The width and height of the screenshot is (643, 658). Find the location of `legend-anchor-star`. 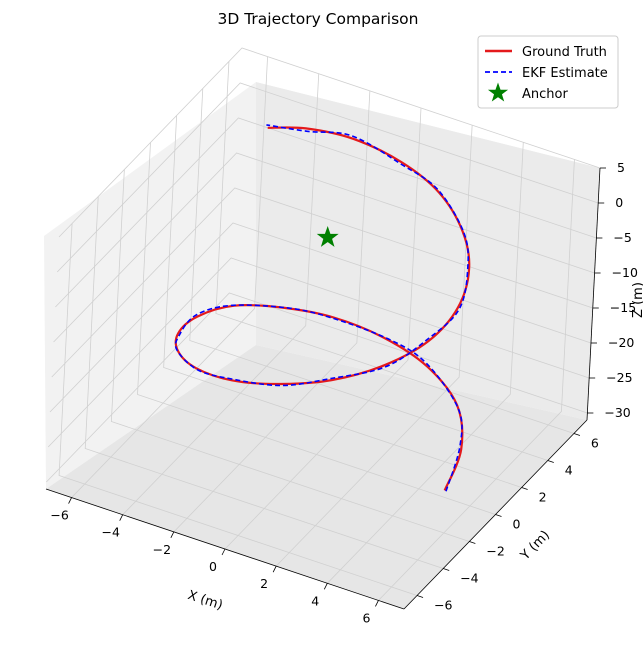

legend-anchor-star is located at coordinates (498, 92).